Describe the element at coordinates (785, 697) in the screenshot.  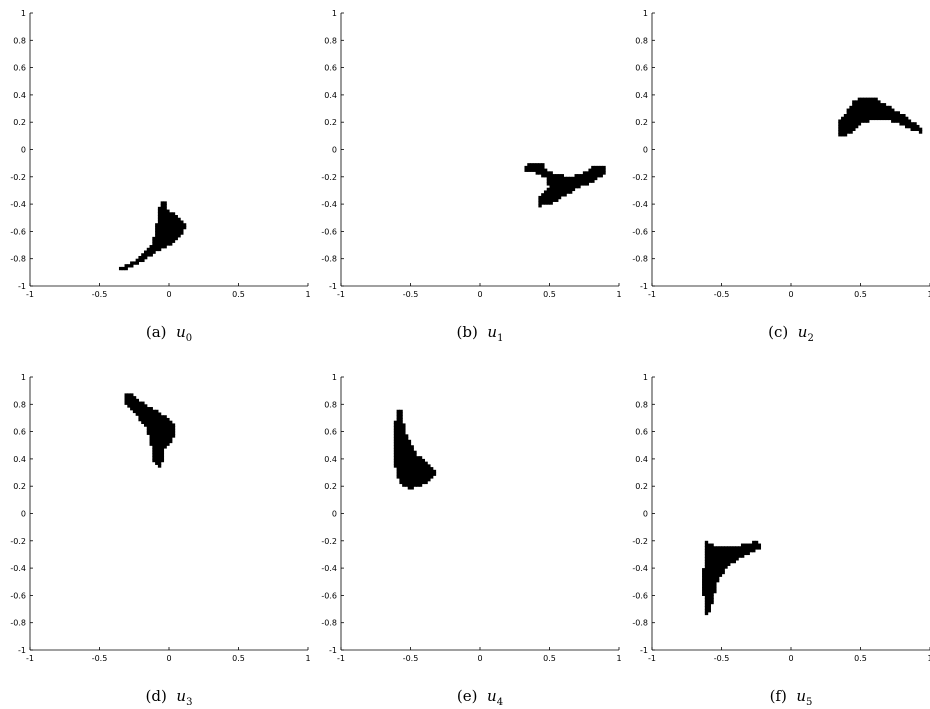
I see `caption-f: (f) u5` at that location.